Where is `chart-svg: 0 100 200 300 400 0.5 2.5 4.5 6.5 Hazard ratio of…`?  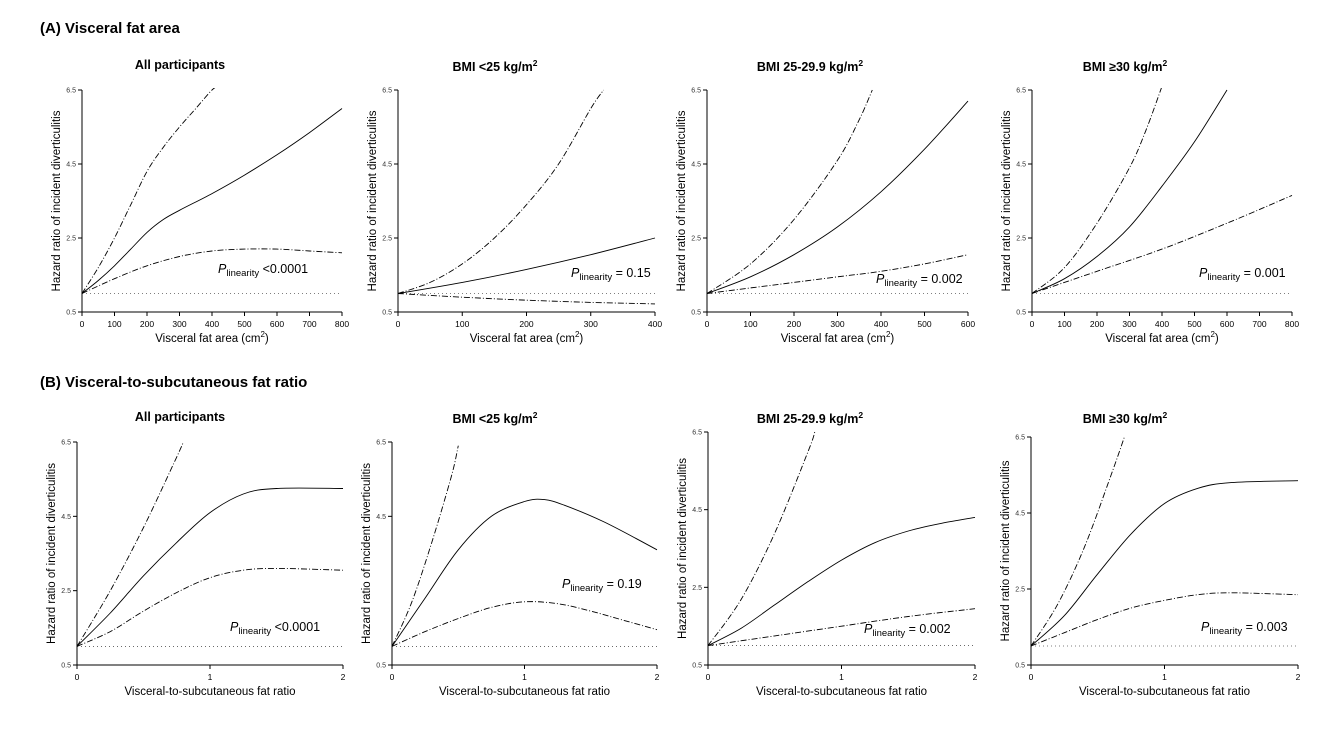
chart-svg: 0 100 200 300 400 0.5 2.5 4.5 6.5 Hazard ratio of… is located at coordinates (514, 217).